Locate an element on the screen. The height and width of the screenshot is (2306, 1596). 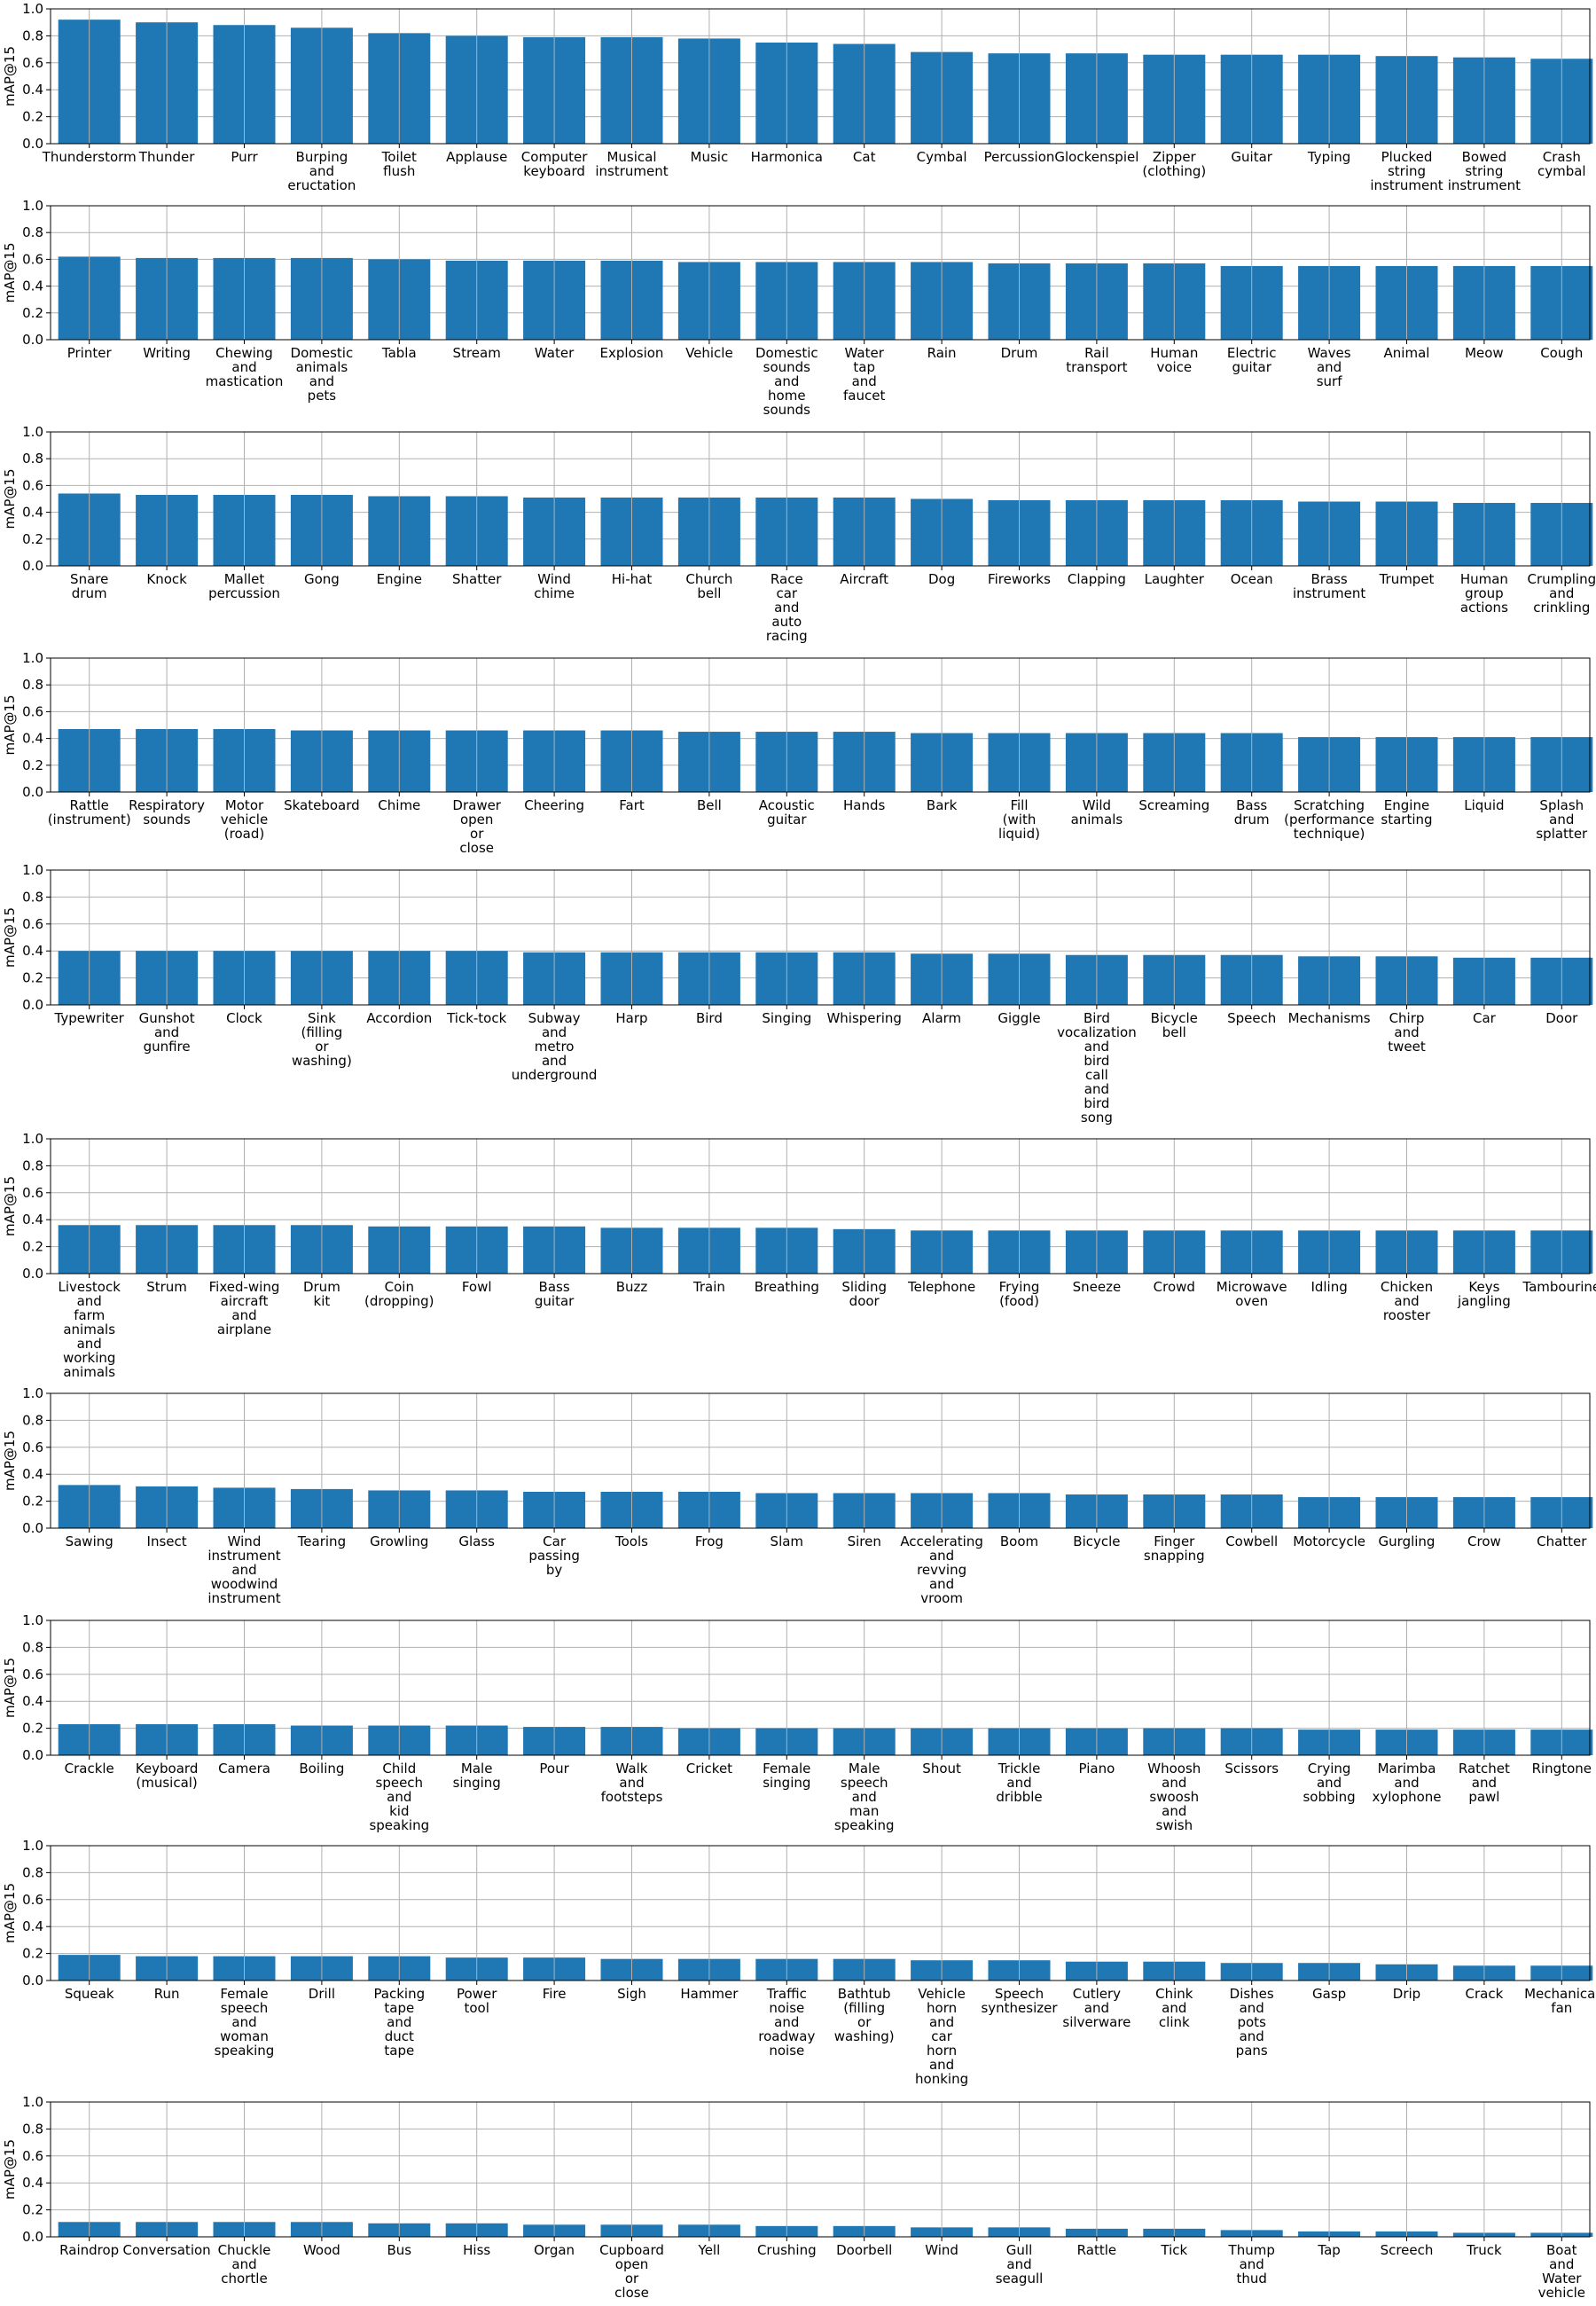
x-tick-label: Cough is located at coordinates (1562, 353).